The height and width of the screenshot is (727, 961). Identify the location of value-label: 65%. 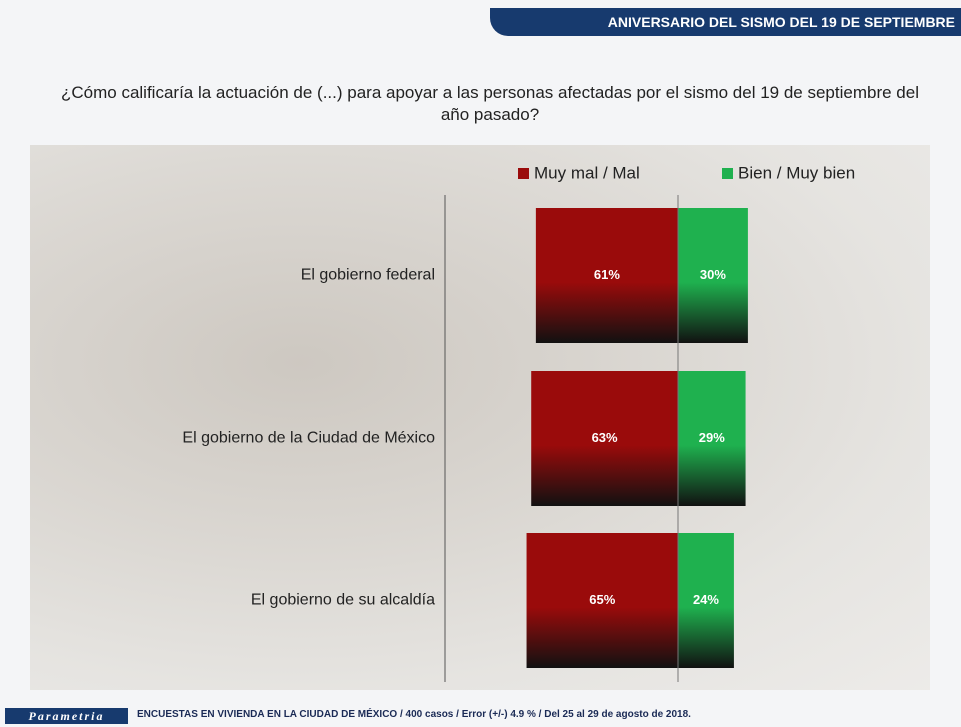
(602, 599).